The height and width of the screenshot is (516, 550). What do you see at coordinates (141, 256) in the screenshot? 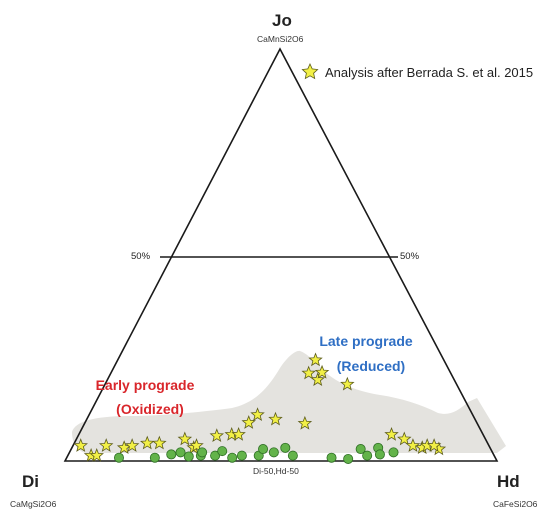
I see `midline-label-left: 50%` at bounding box center [141, 256].